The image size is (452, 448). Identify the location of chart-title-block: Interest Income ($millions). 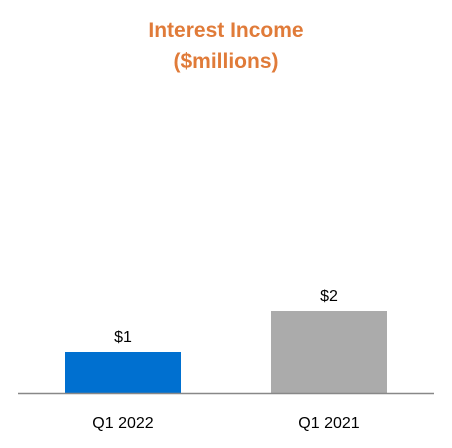
(226, 46).